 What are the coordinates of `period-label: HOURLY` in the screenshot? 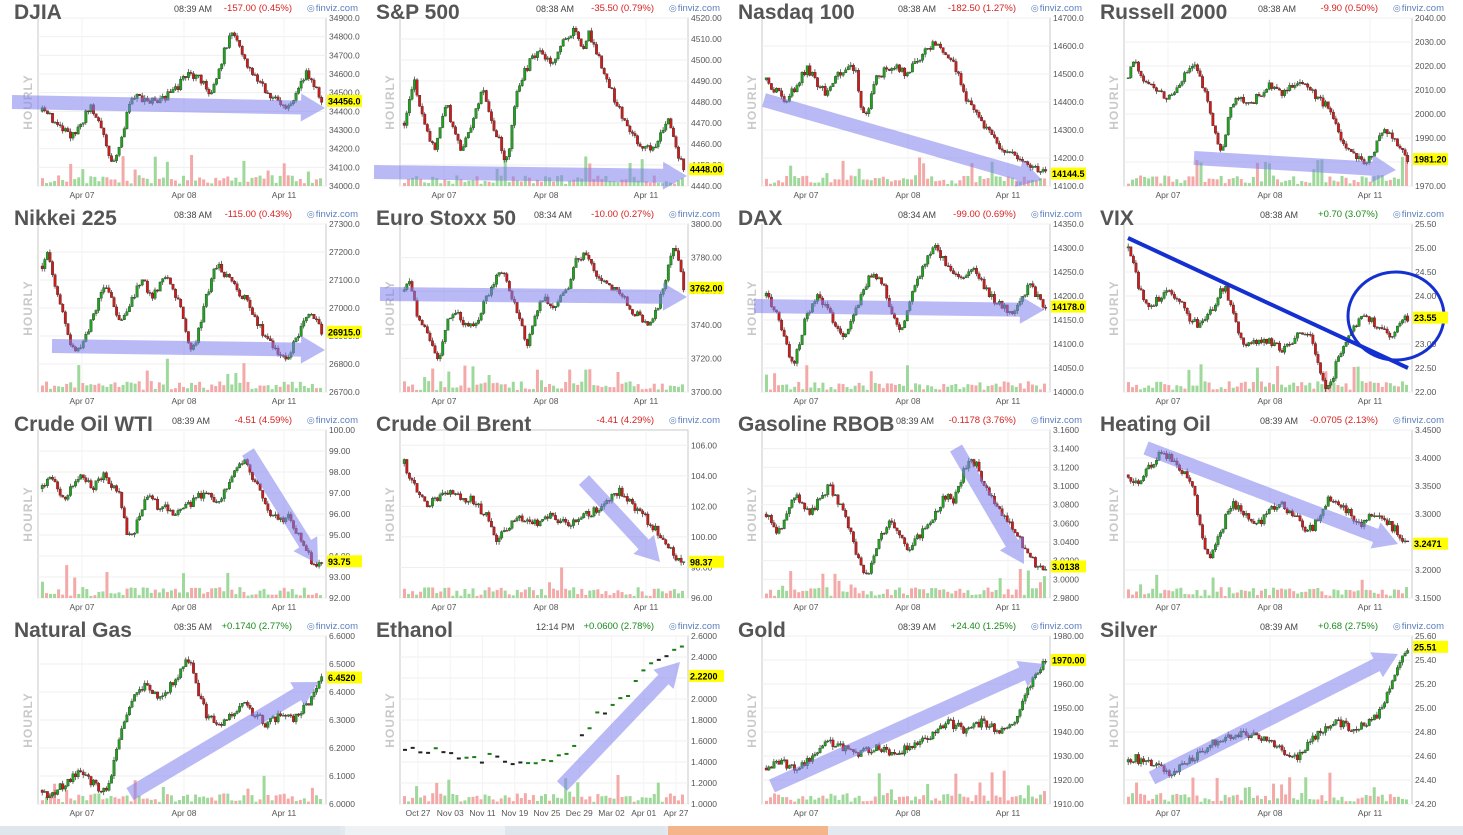 It's located at (752, 514).